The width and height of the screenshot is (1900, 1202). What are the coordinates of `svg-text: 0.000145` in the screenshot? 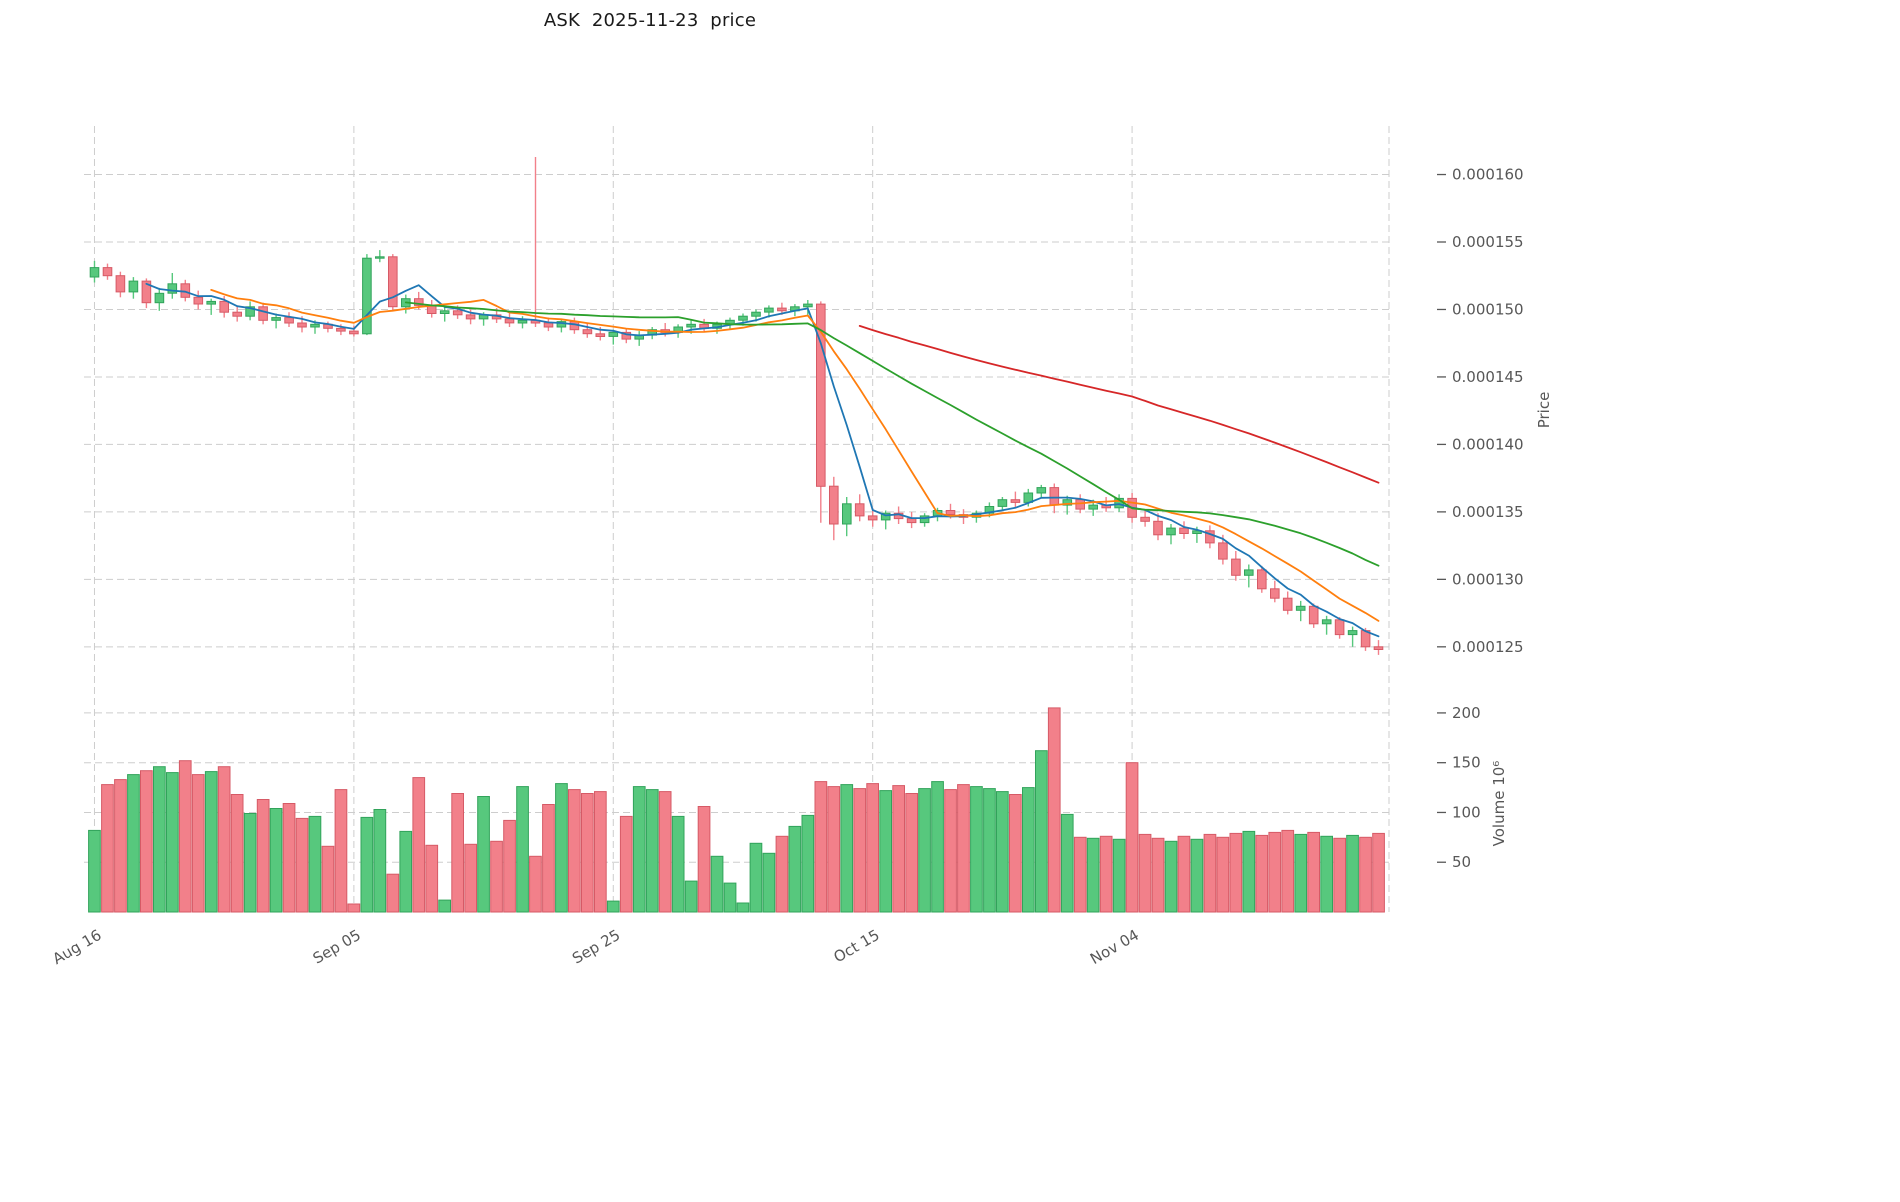 It's located at (1488, 377).